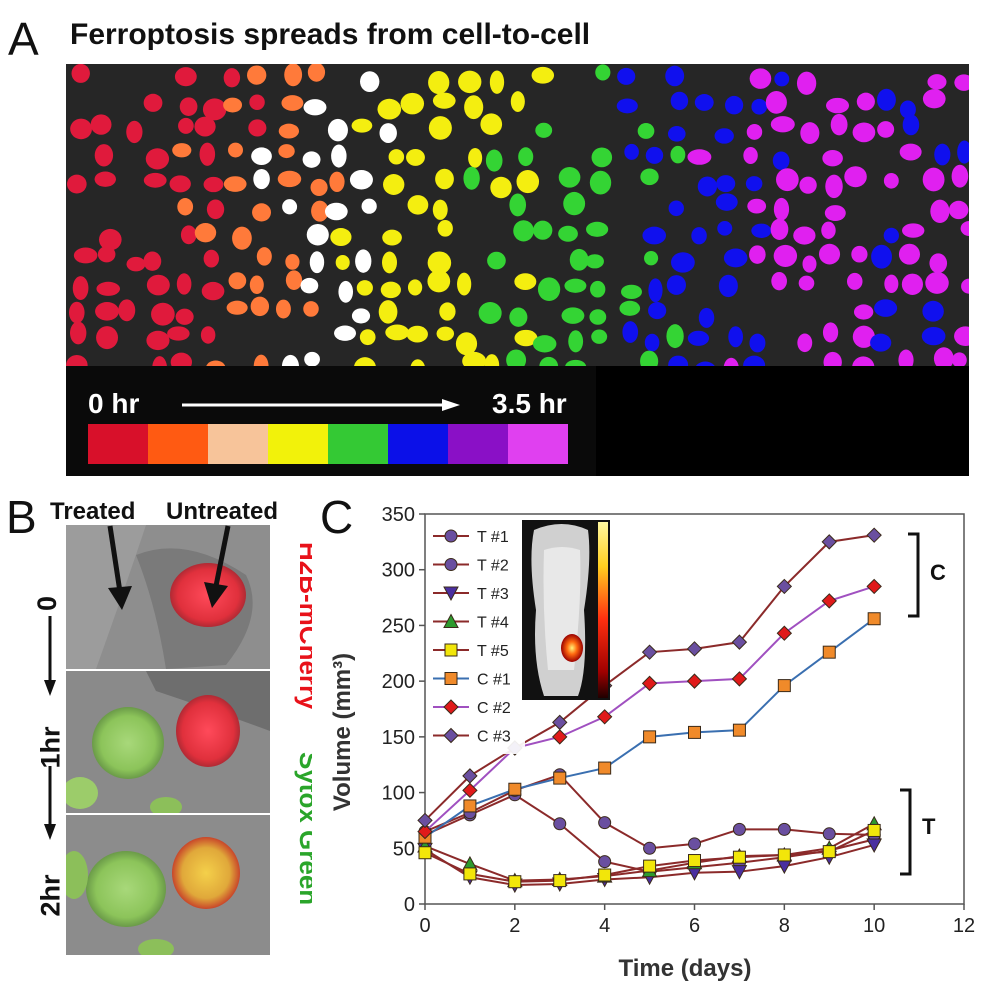 This screenshot has height=984, width=1000. I want to click on legend-entry: C #1, so click(472, 680).